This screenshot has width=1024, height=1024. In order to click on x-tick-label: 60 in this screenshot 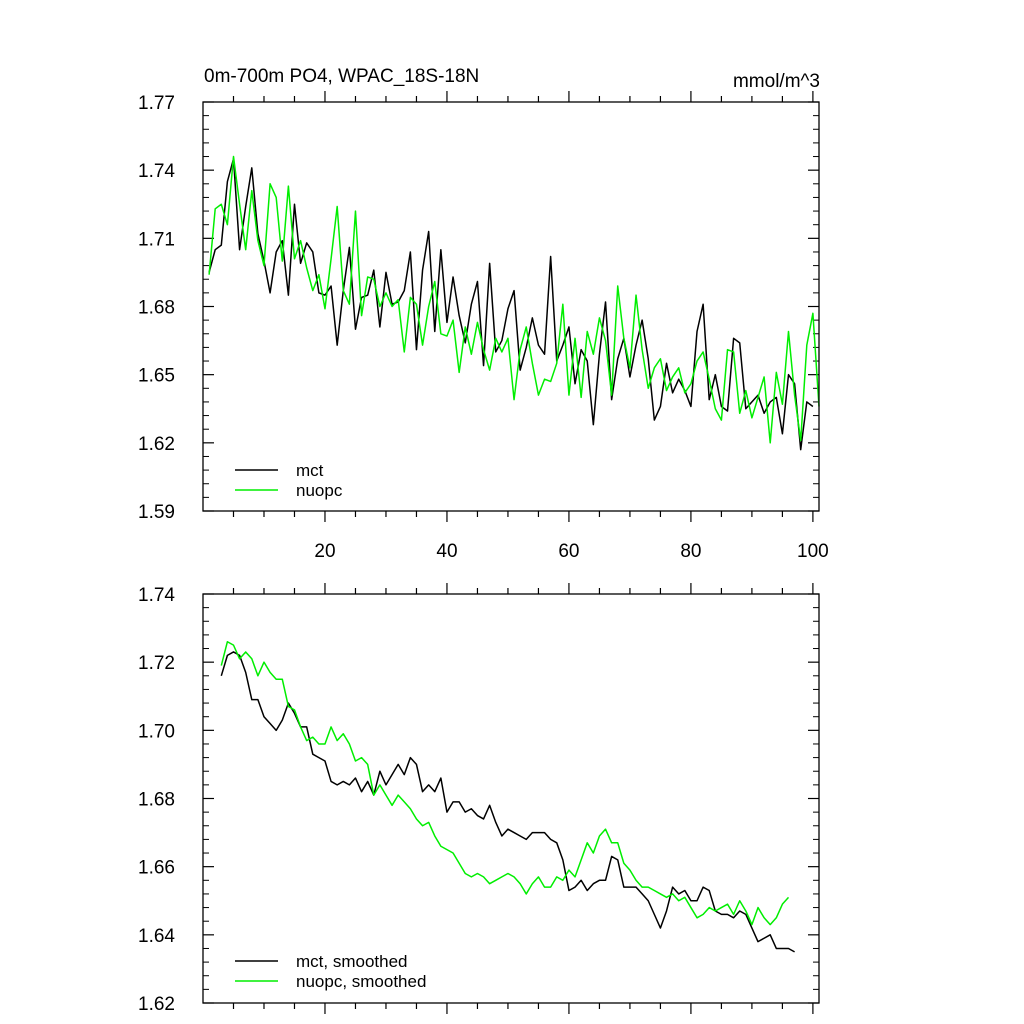, I will do `click(568, 551)`.